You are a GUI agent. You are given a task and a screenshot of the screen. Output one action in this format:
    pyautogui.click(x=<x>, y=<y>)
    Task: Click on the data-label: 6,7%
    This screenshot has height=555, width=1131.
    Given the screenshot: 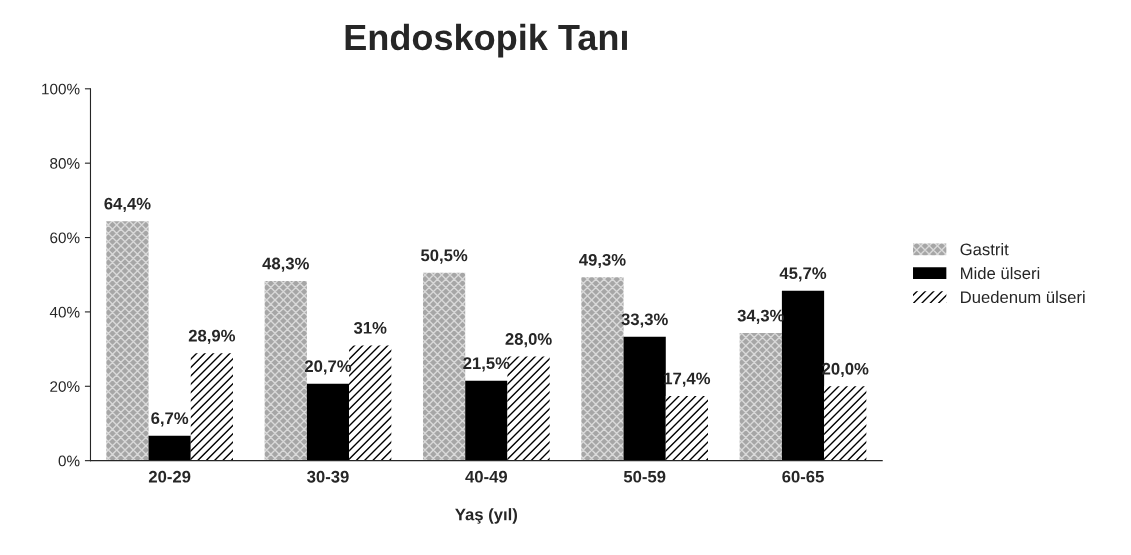 What is the action you would take?
    pyautogui.click(x=170, y=419)
    